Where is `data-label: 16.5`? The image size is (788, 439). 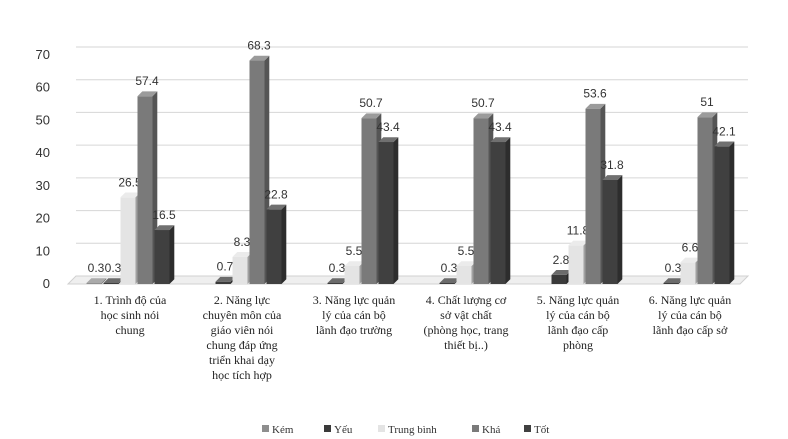
data-label: 16.5 is located at coordinates (164, 215).